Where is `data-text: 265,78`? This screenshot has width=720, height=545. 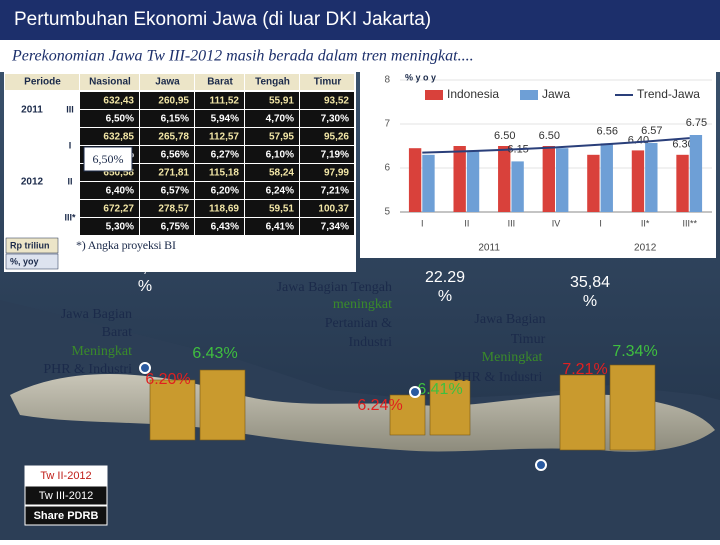
data-text: 265,78 is located at coordinates (173, 137).